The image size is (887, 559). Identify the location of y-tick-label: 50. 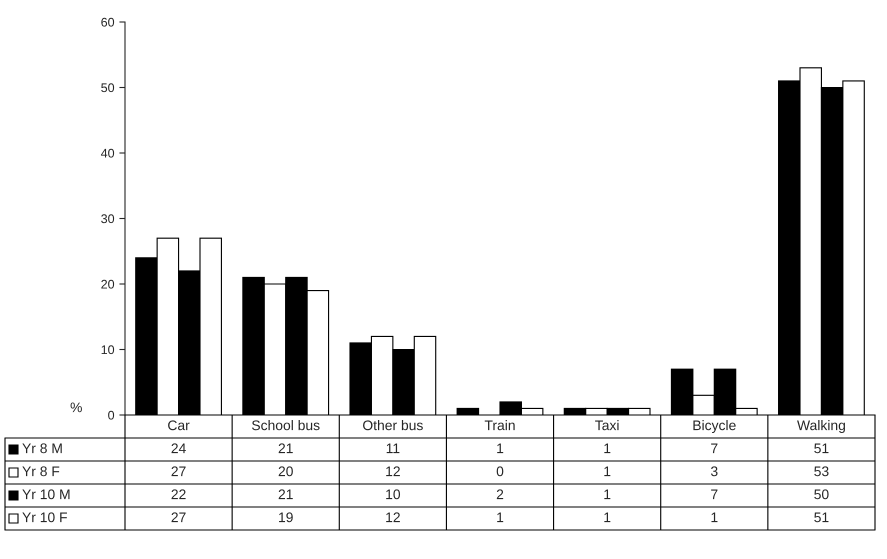
(107, 87).